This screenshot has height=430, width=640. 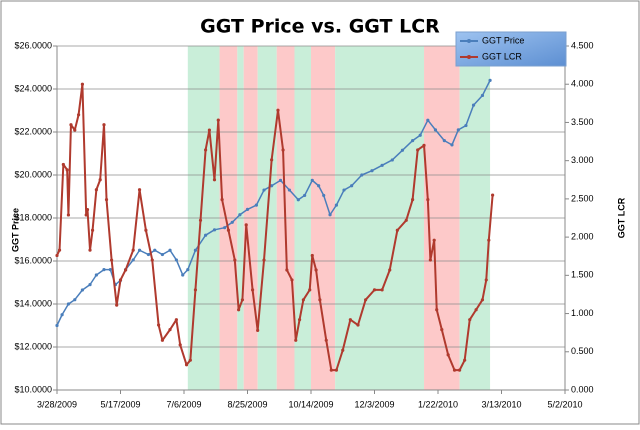 I want to click on x-tick-label: 10/14/2009, so click(x=310, y=404).